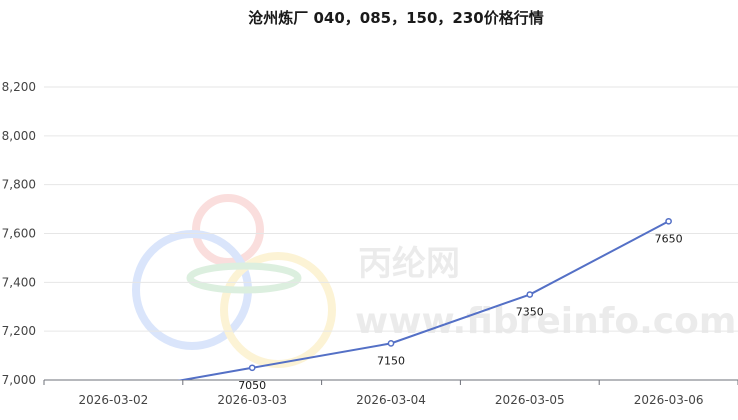  What do you see at coordinates (669, 400) in the screenshot?
I see `x-tick-label: 2026-03-06` at bounding box center [669, 400].